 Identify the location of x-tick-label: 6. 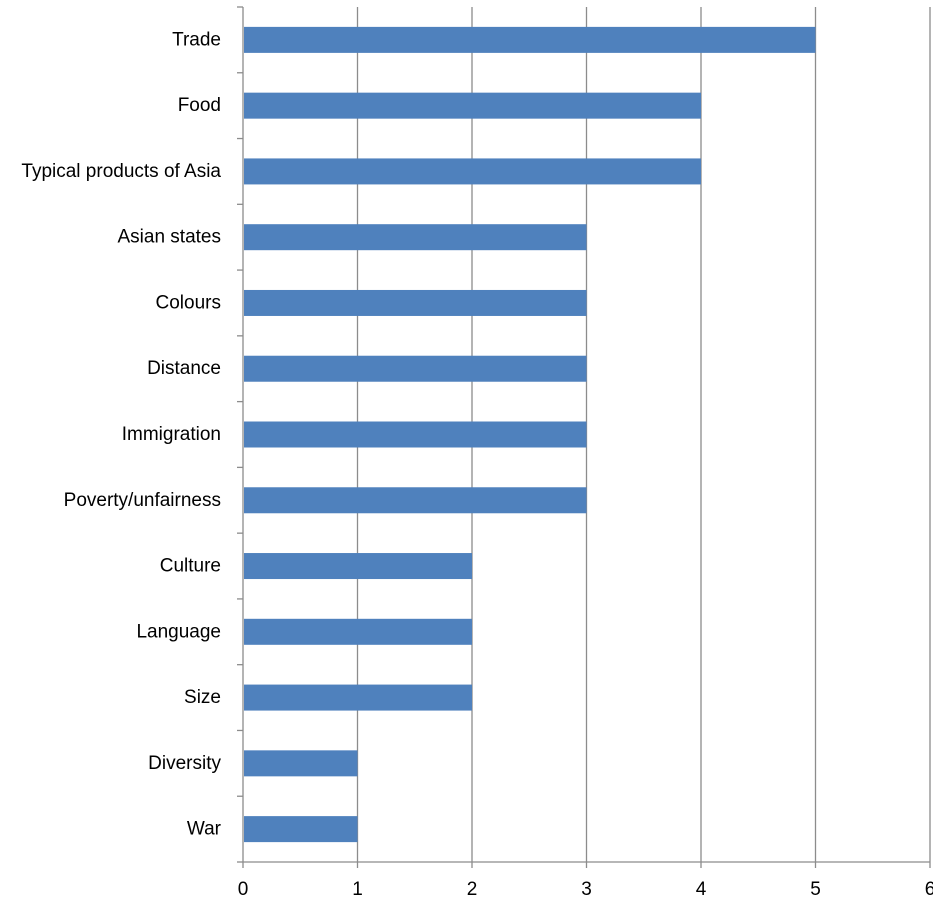
(929, 889).